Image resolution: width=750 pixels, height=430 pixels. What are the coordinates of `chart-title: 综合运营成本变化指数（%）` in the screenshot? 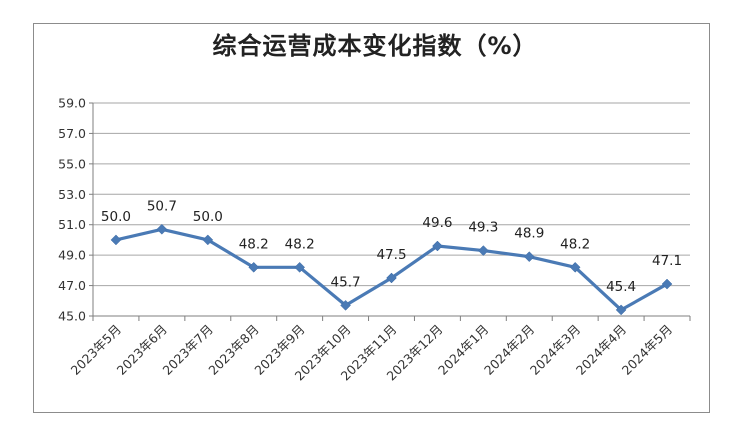 It's located at (375, 46).